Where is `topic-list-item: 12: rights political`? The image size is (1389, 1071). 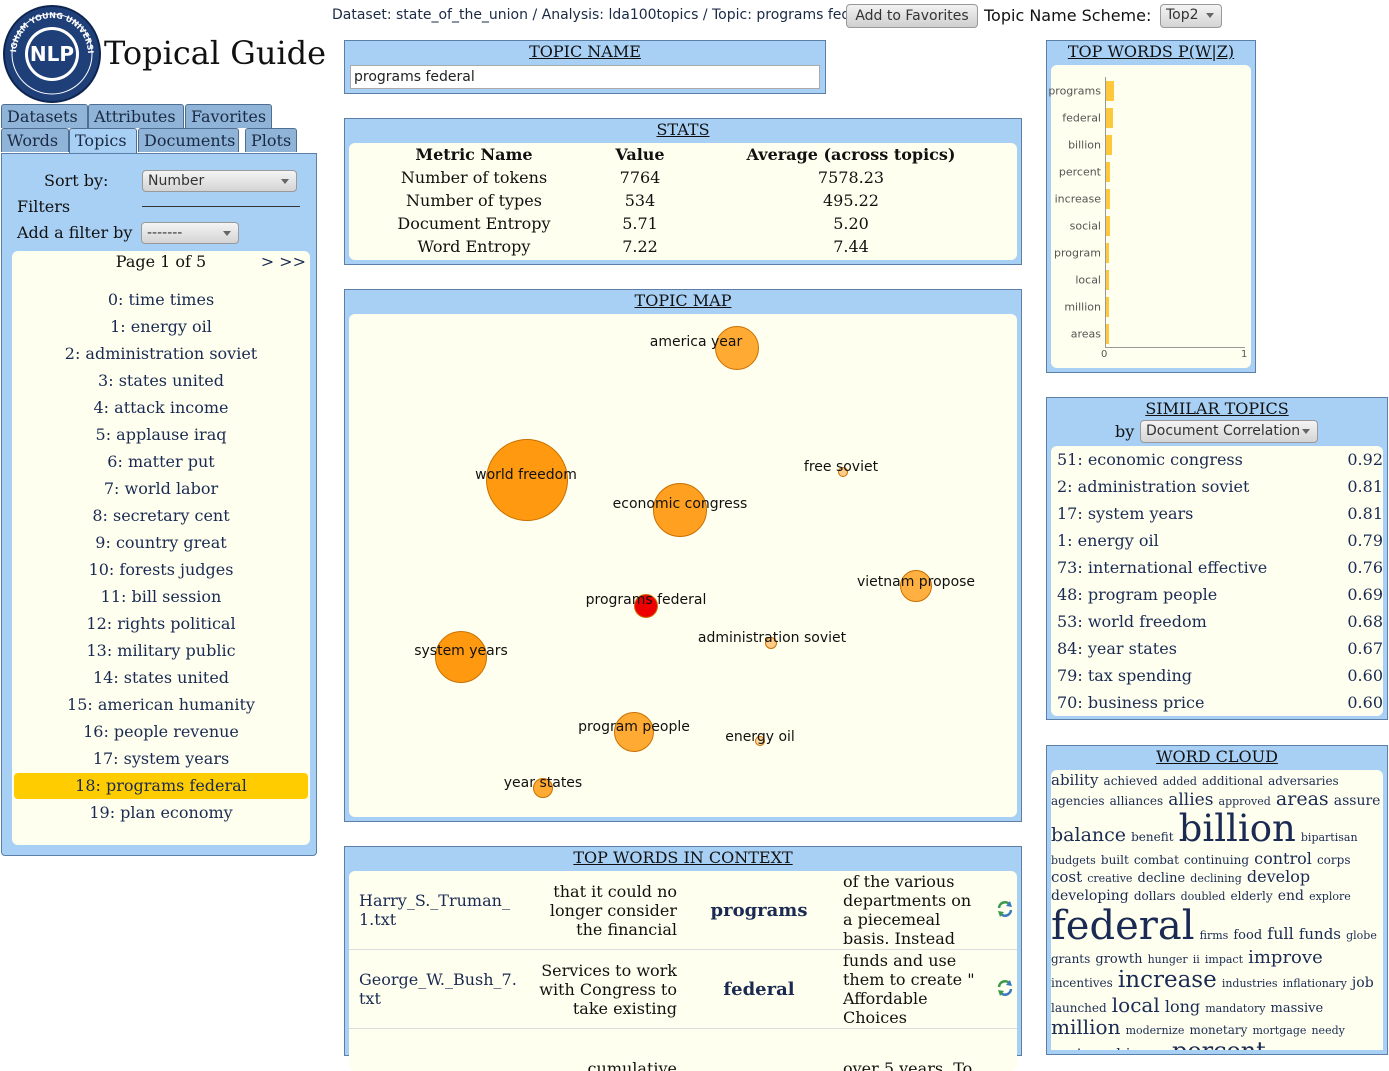 topic-list-item: 12: rights political is located at coordinates (161, 623).